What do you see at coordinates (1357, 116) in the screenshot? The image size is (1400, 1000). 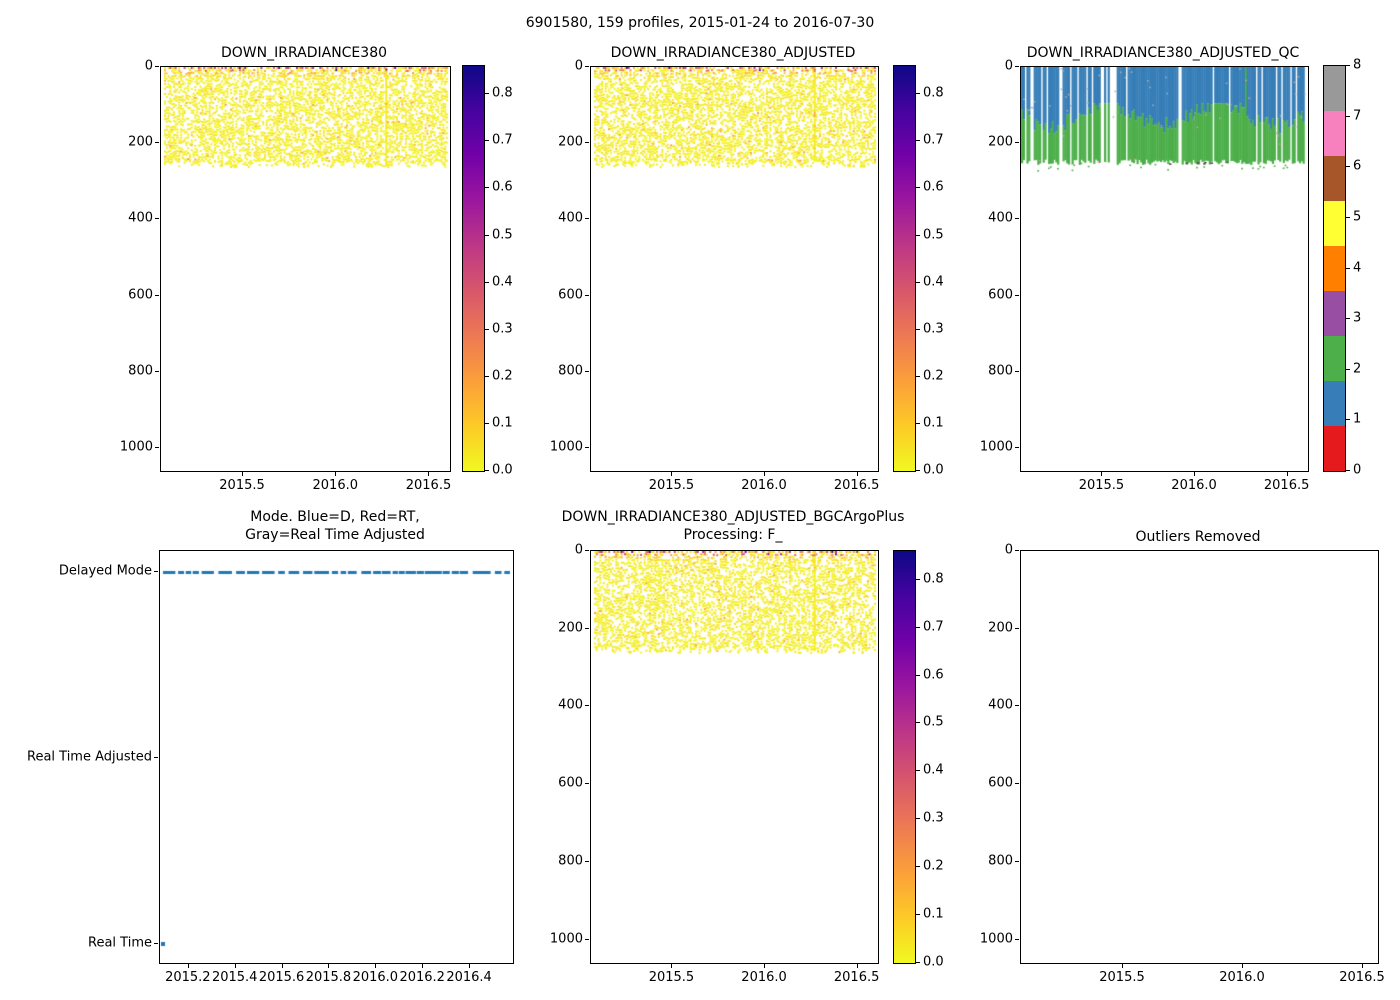 I see `qc-colorbar-tick-label: 7` at bounding box center [1357, 116].